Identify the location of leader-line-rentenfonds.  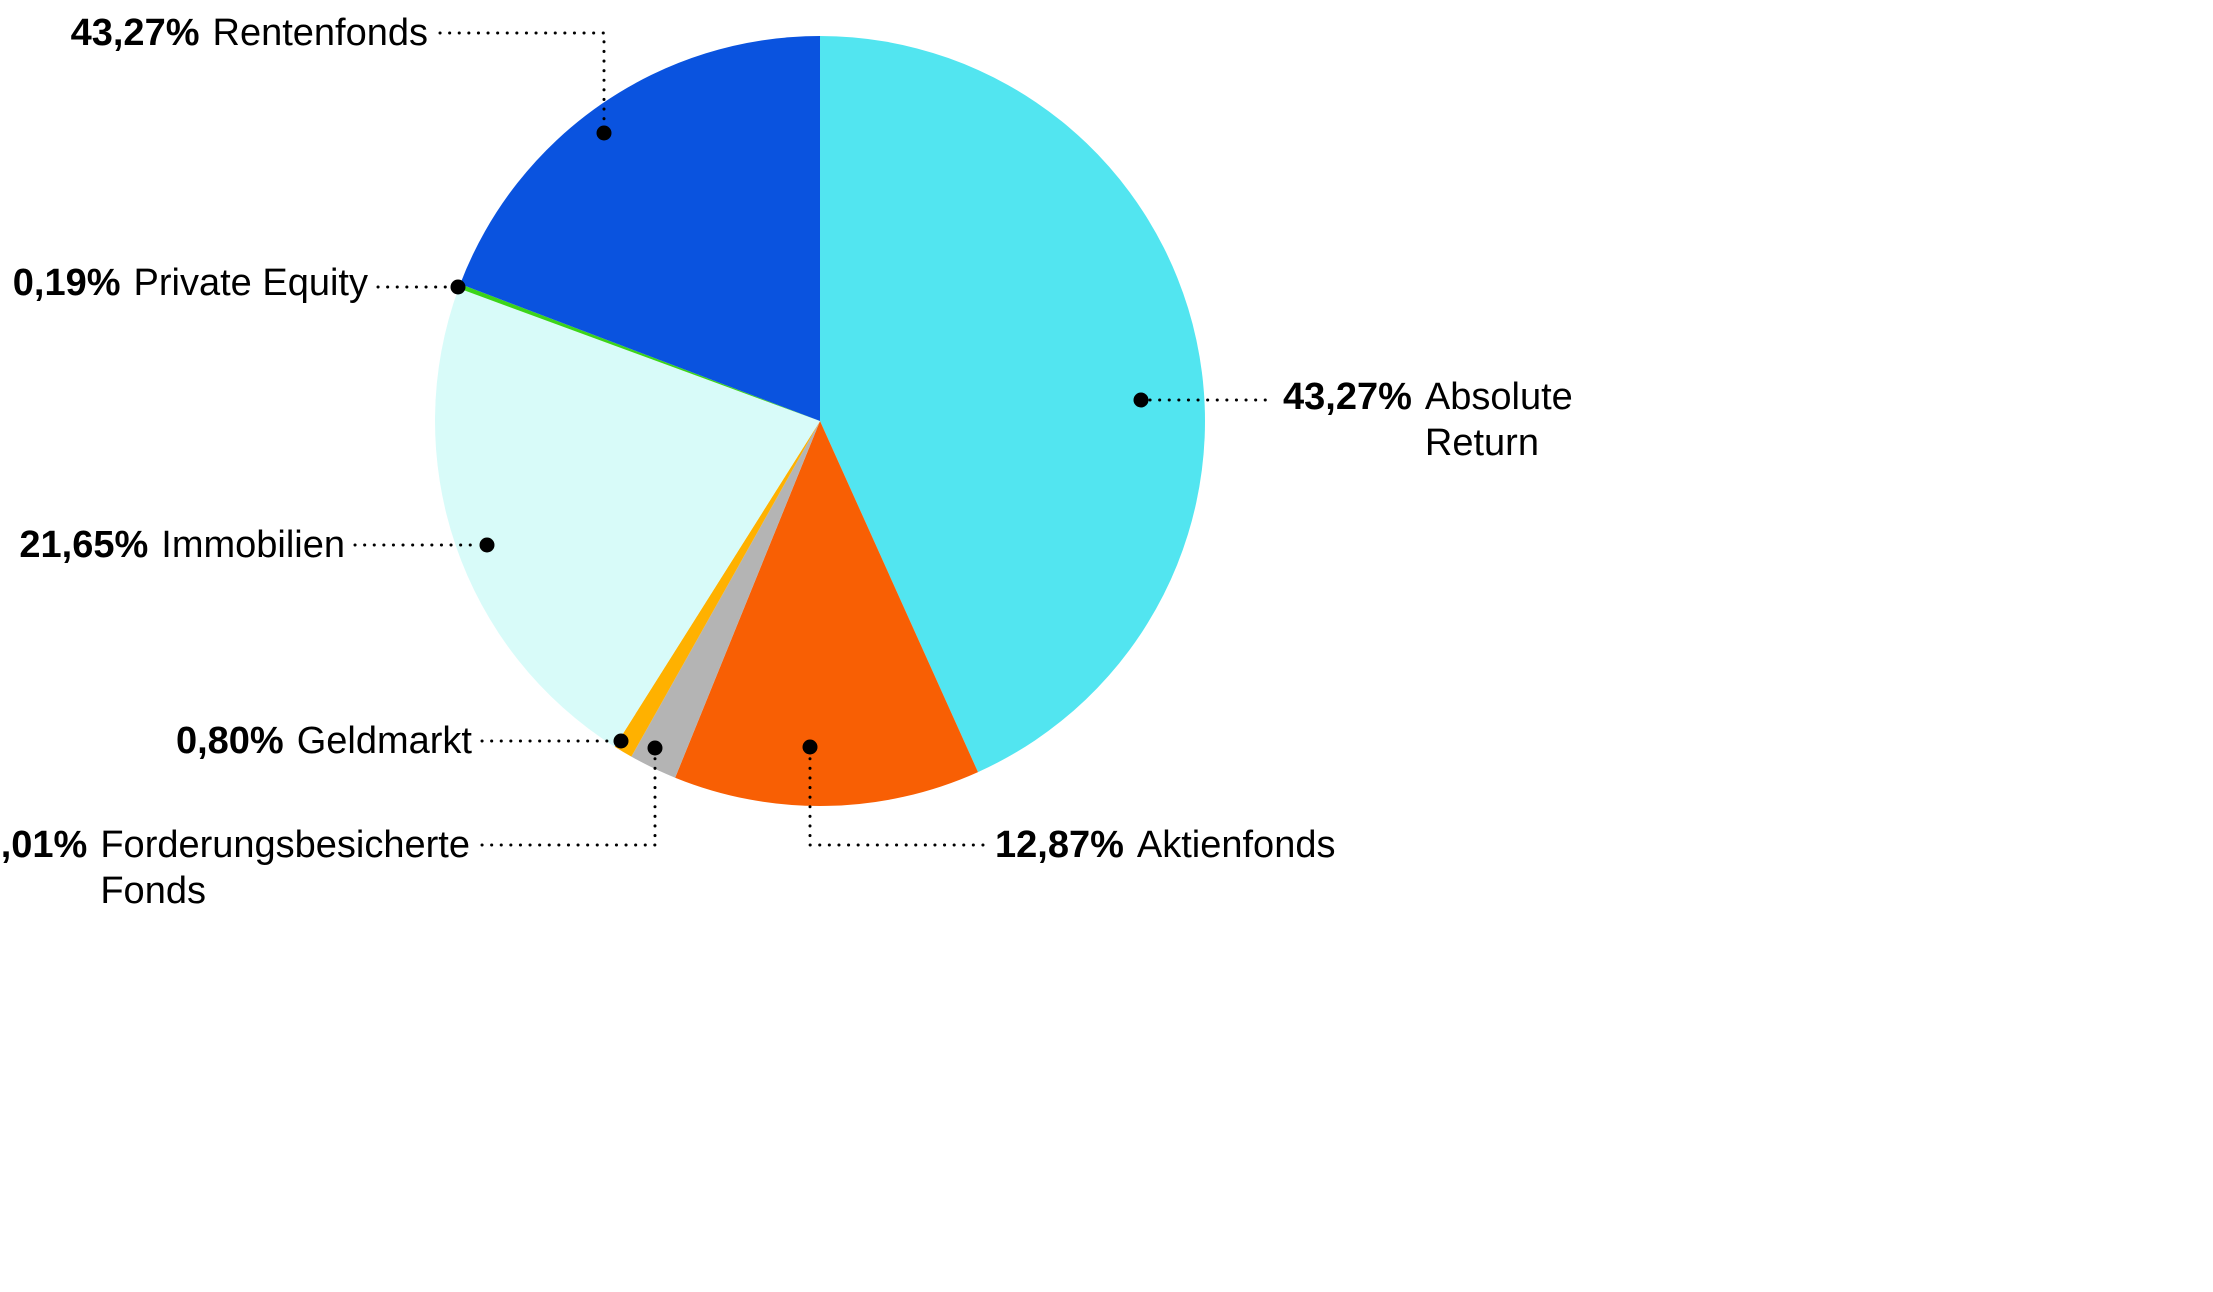
(522, 79).